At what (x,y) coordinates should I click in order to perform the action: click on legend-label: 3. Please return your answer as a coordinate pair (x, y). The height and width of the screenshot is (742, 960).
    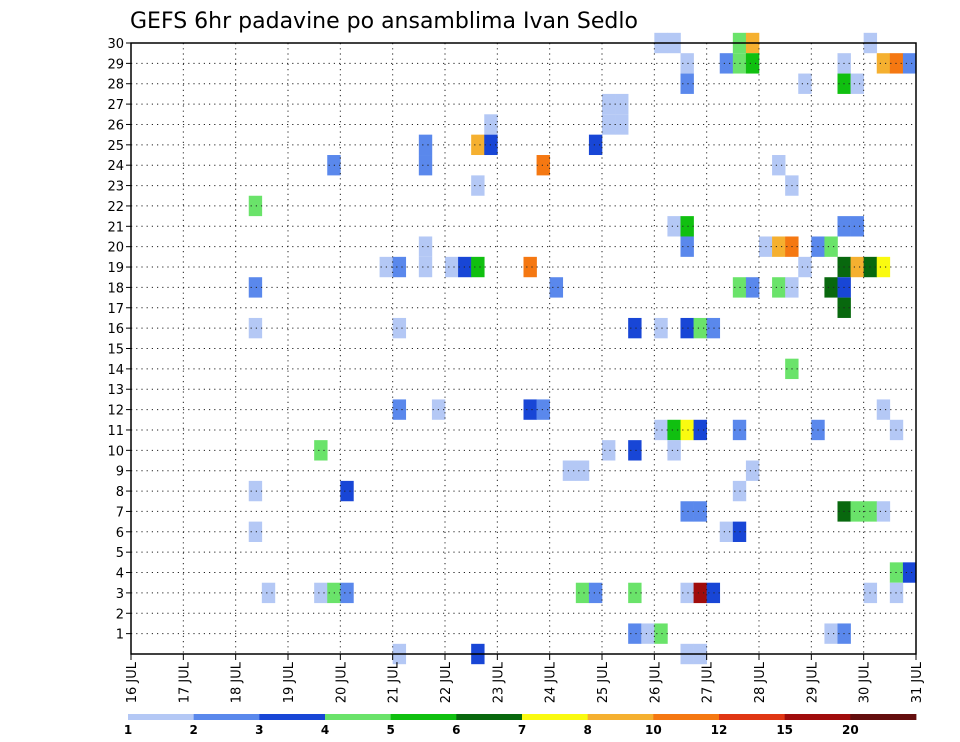
    Looking at the image, I should click on (259, 730).